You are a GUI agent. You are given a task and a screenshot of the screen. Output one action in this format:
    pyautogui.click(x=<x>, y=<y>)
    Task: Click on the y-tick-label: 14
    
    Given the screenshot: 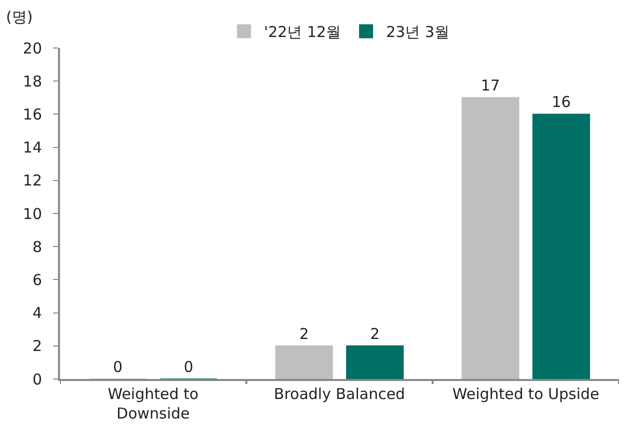 What is the action you would take?
    pyautogui.click(x=32, y=147)
    